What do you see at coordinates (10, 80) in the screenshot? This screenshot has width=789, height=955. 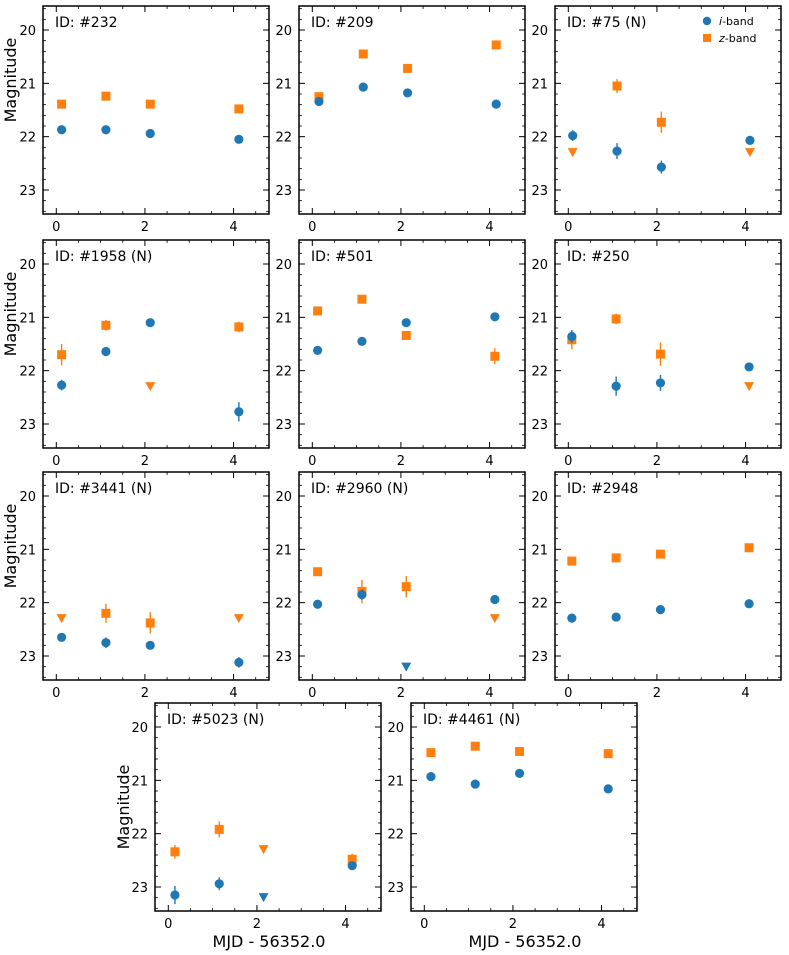 I see `ylabel-row-1: Magnitude` at bounding box center [10, 80].